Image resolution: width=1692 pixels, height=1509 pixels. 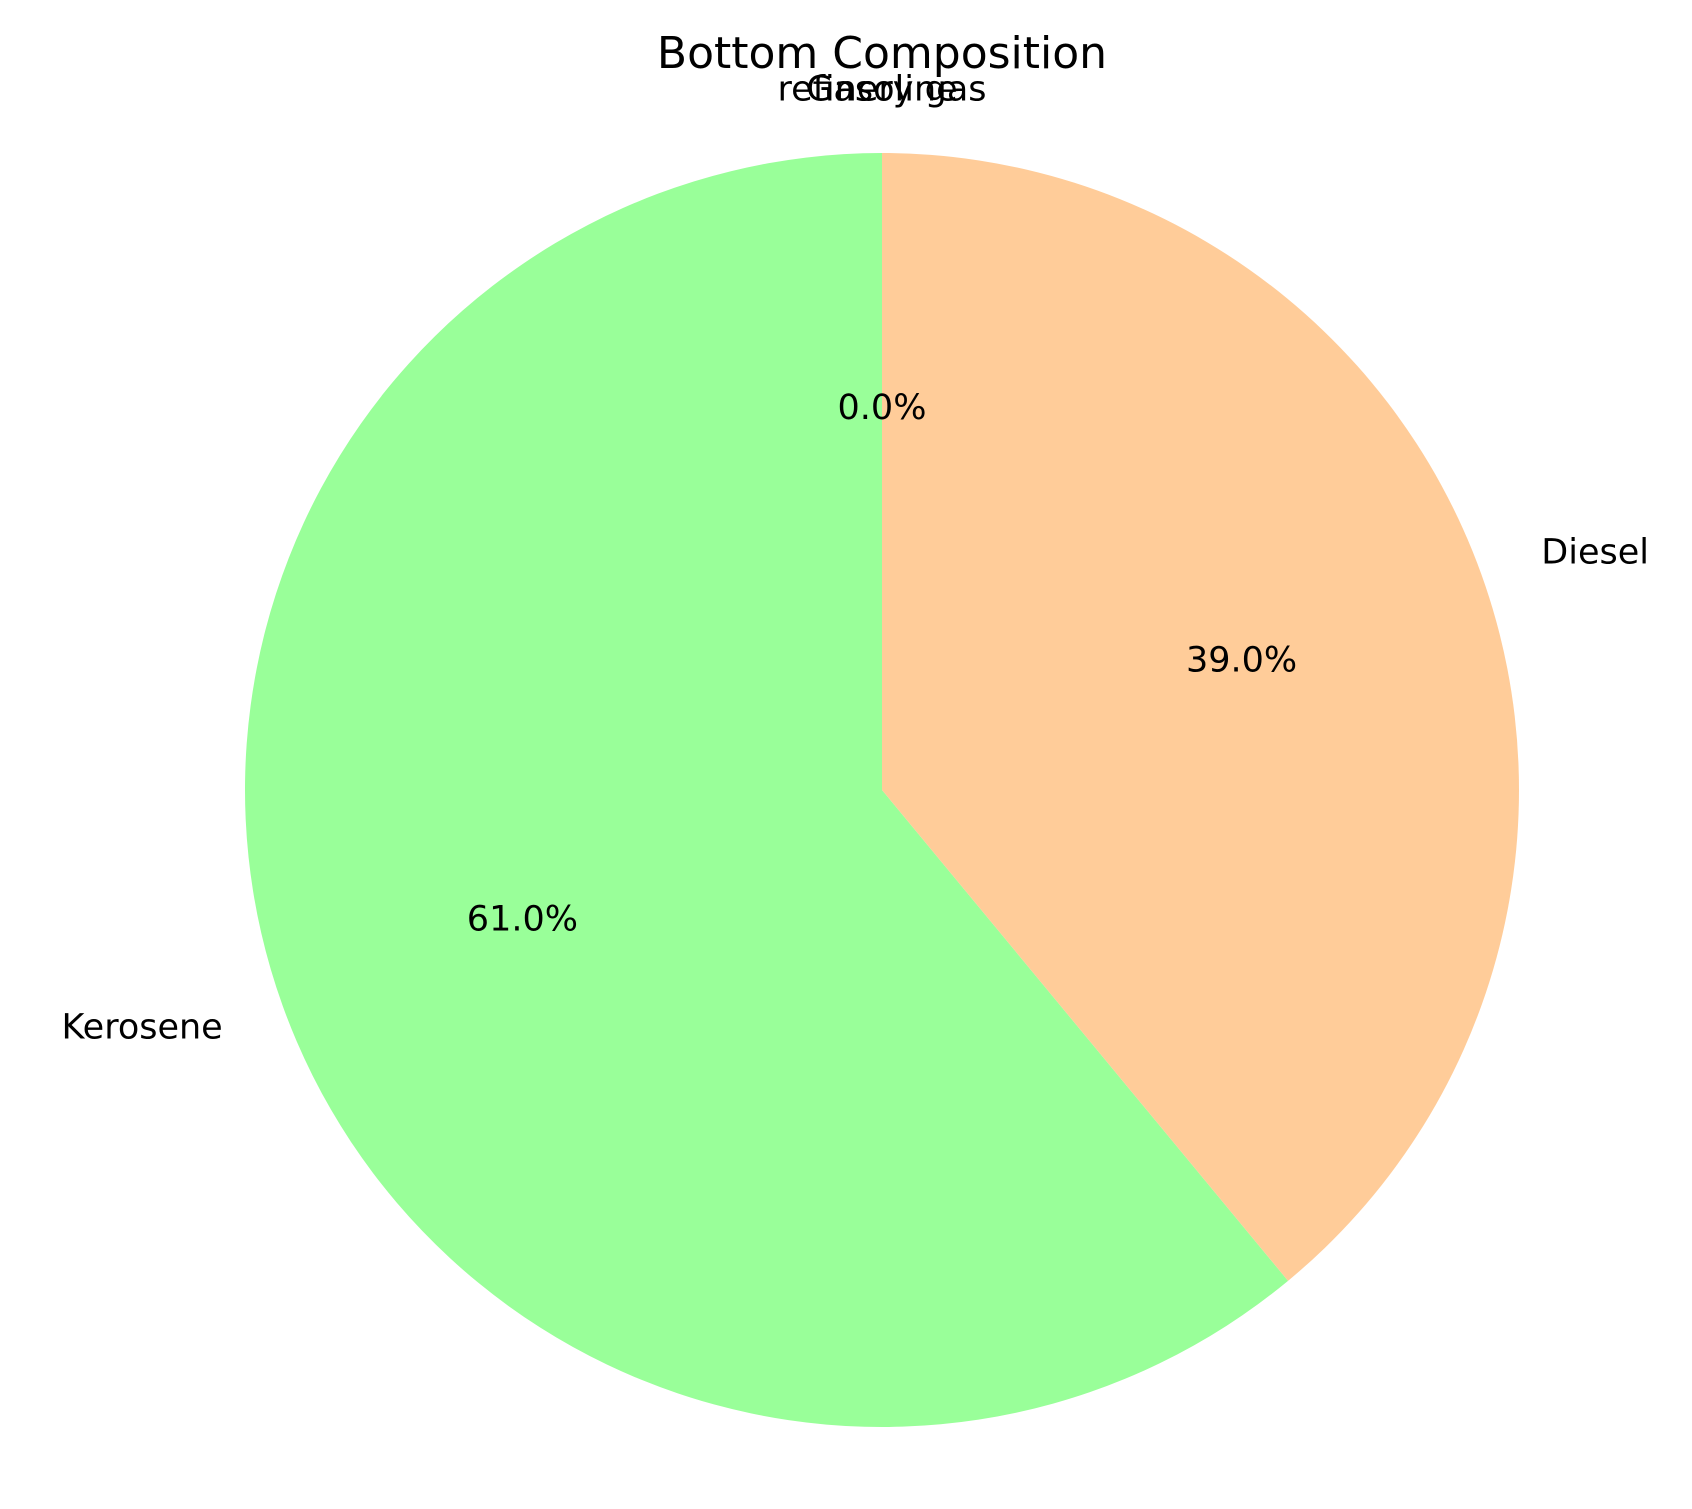 What do you see at coordinates (141, 1027) in the screenshot?
I see `slice-label-kerosene: Kerosene` at bounding box center [141, 1027].